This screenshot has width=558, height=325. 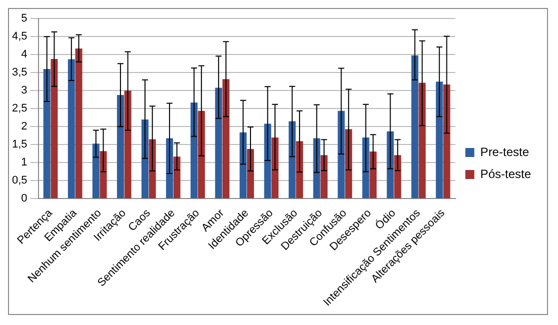 I want to click on y-tick-label: 4,5, so click(x=20, y=36).